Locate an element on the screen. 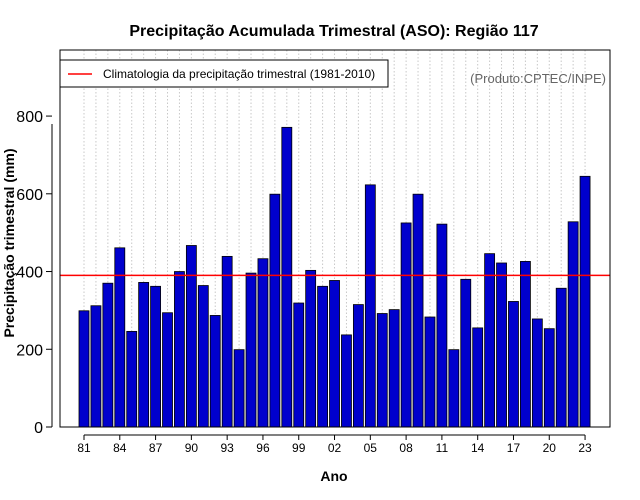 The image size is (640, 500). x-tick-label-2008: 08 is located at coordinates (406, 448).